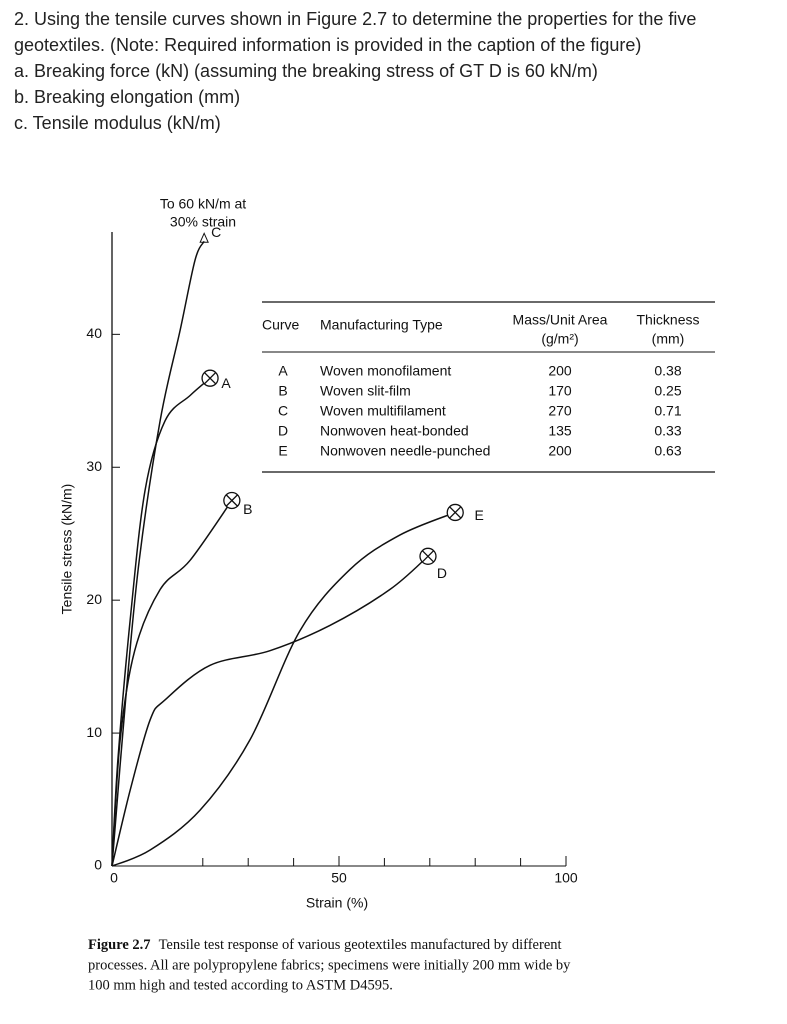 The width and height of the screenshot is (787, 1024). Describe the element at coordinates (365, 391) in the screenshot. I see `table-cell: Woven slit-film` at that location.